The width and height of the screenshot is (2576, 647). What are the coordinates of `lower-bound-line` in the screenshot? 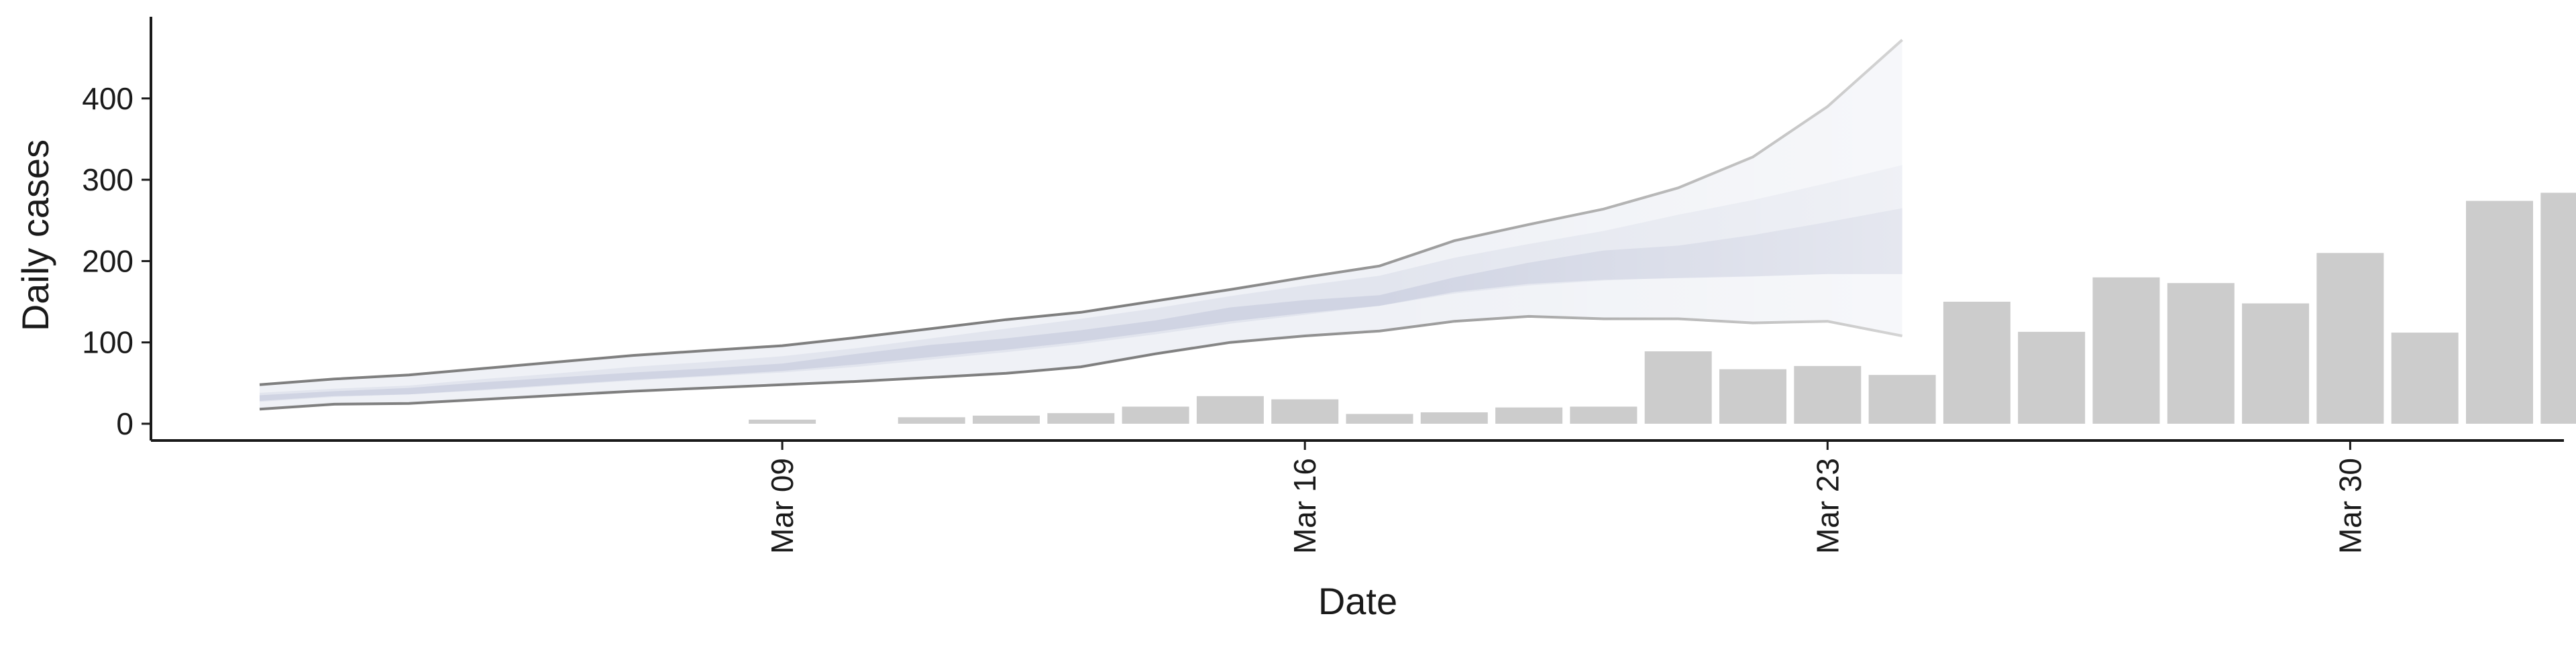 It's located at (1080, 363).